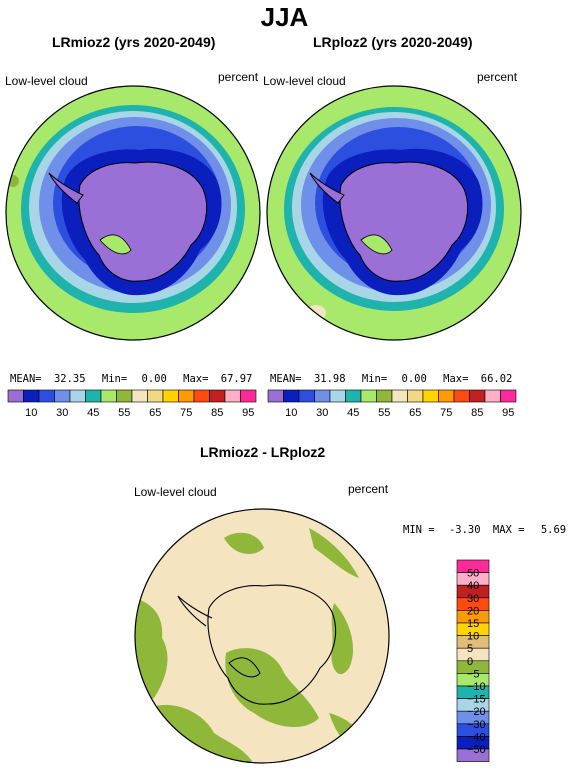 The image size is (569, 770). Describe the element at coordinates (263, 452) in the screenshot. I see `difference-title: LRmioz2 - LRploz2` at that location.